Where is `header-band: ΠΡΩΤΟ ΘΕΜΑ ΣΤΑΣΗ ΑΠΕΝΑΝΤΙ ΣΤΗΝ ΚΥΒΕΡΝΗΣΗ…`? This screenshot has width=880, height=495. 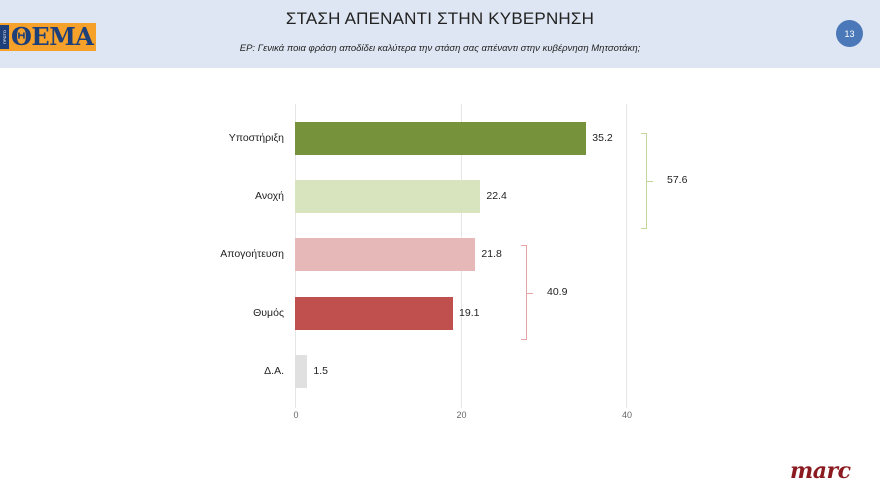
header-band: ΠΡΩΤΟ ΘΕΜΑ ΣΤΑΣΗ ΑΠΕΝΑΝΤΙ ΣΤΗΝ ΚΥΒΕΡΝΗΣΗ… is located at coordinates (440, 34).